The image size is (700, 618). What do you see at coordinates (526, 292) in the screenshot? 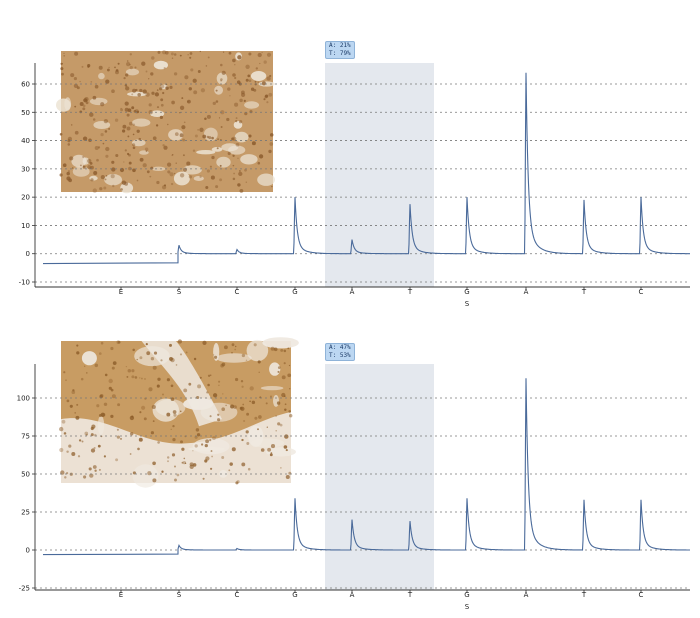
I see `x-tick-label: A` at bounding box center [526, 292].